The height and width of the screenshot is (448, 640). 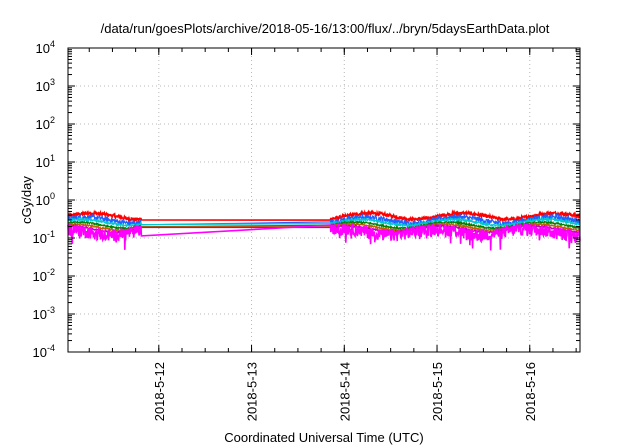 What do you see at coordinates (252, 391) in the screenshot?
I see `x-tick-label: 2018-5-13` at bounding box center [252, 391].